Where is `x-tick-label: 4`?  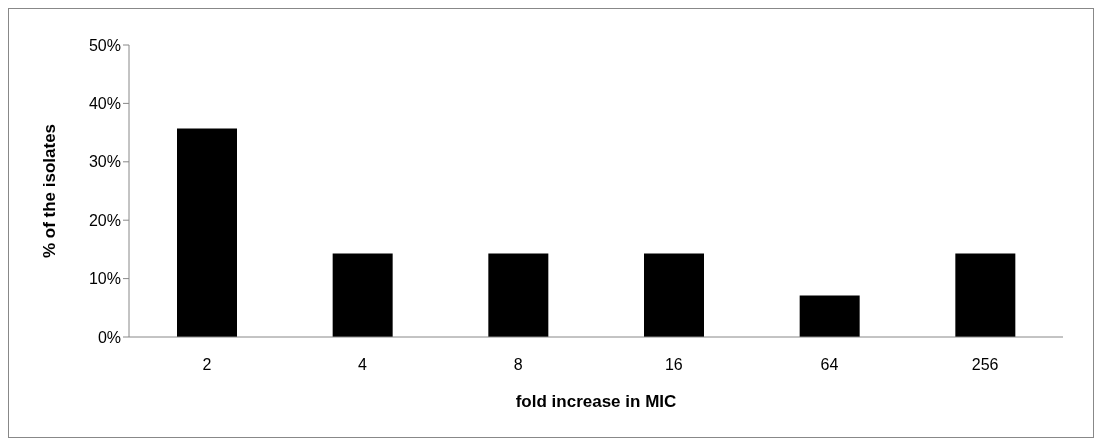
x-tick-label: 4 is located at coordinates (363, 365).